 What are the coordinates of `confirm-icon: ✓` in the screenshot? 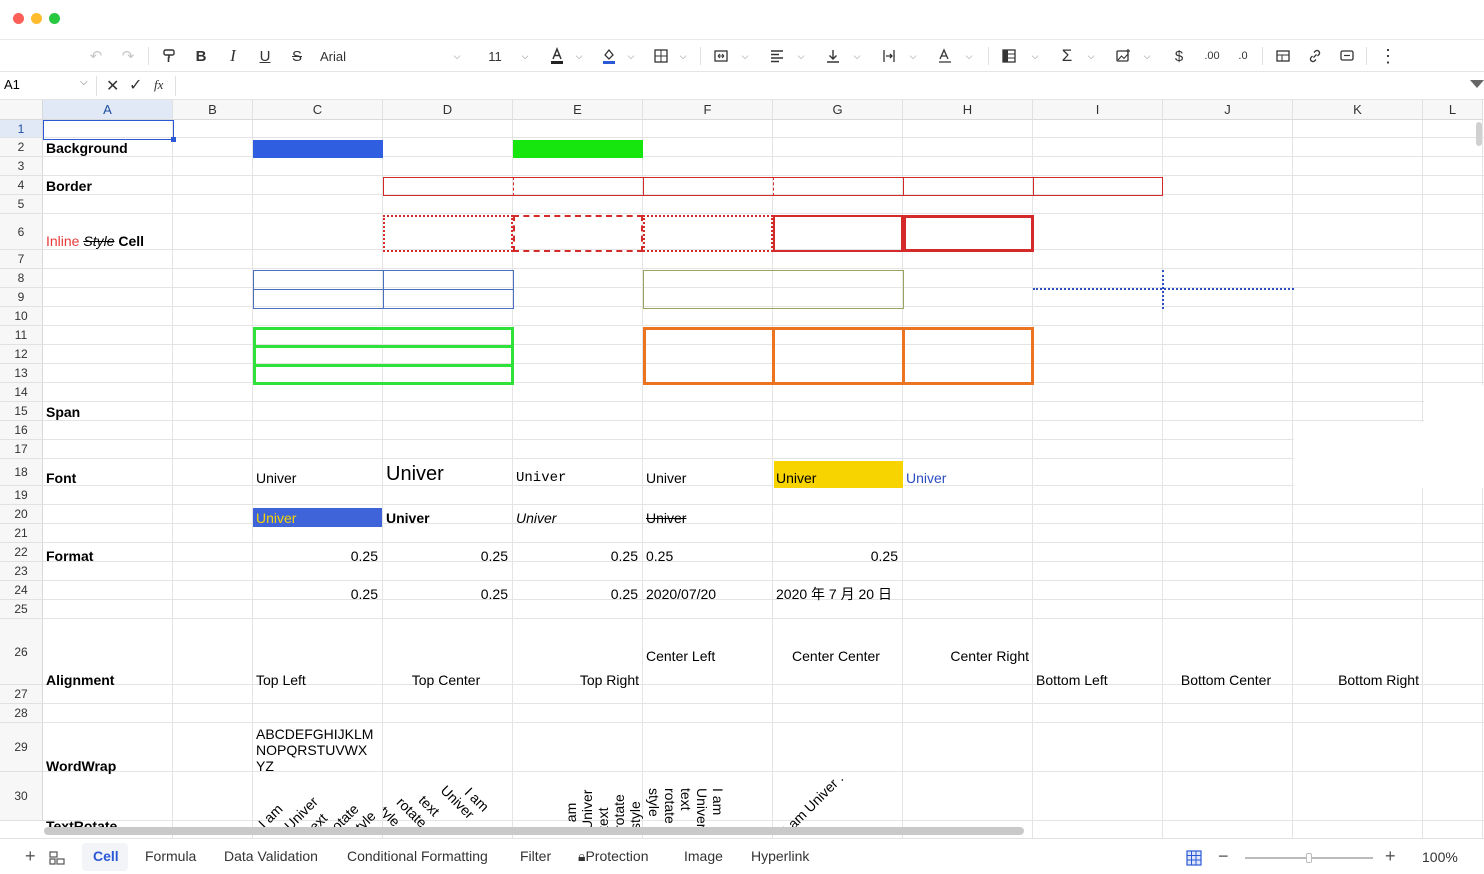 It's located at (136, 85).